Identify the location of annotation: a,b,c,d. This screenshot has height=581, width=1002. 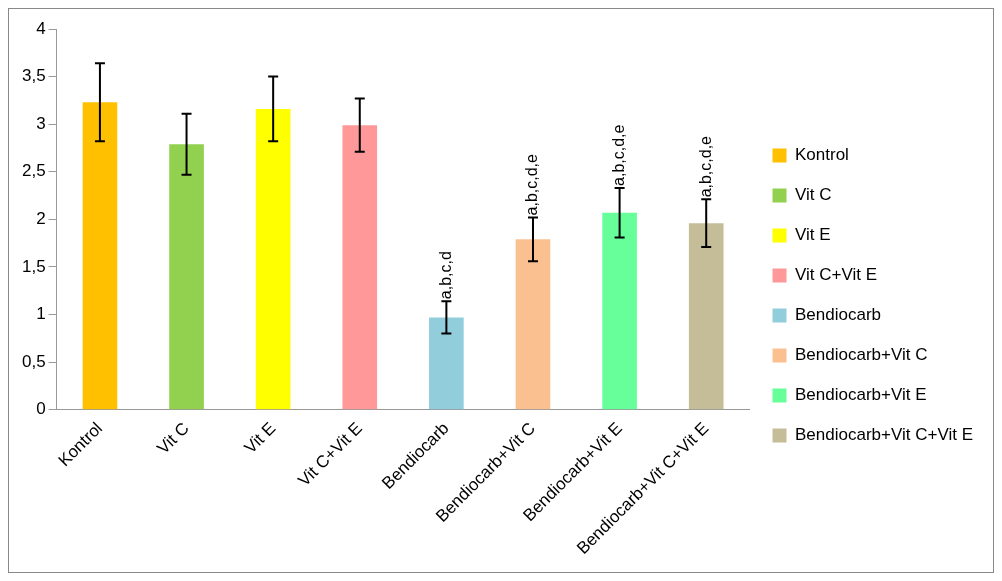
(445, 275).